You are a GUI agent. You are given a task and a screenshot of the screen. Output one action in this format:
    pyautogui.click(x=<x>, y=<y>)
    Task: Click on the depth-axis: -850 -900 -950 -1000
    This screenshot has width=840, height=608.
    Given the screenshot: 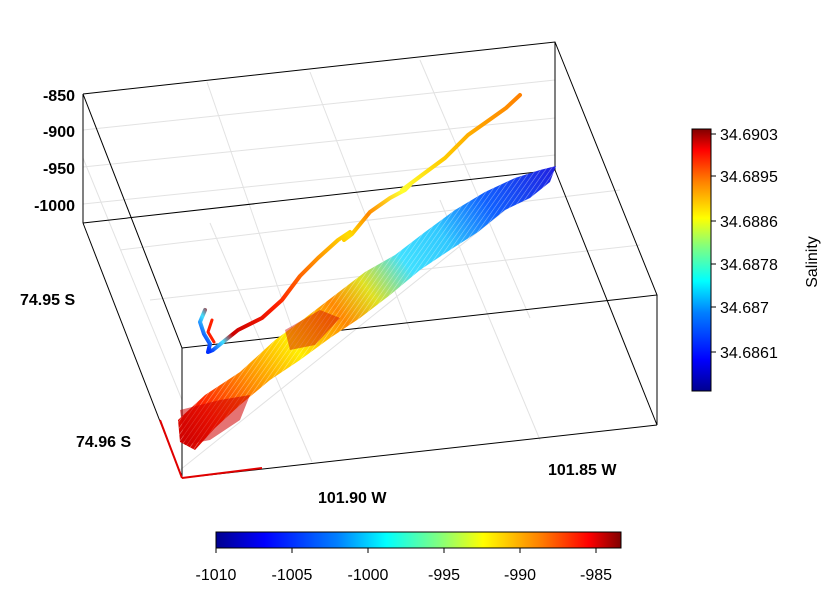 What is the action you would take?
    pyautogui.click(x=54, y=151)
    